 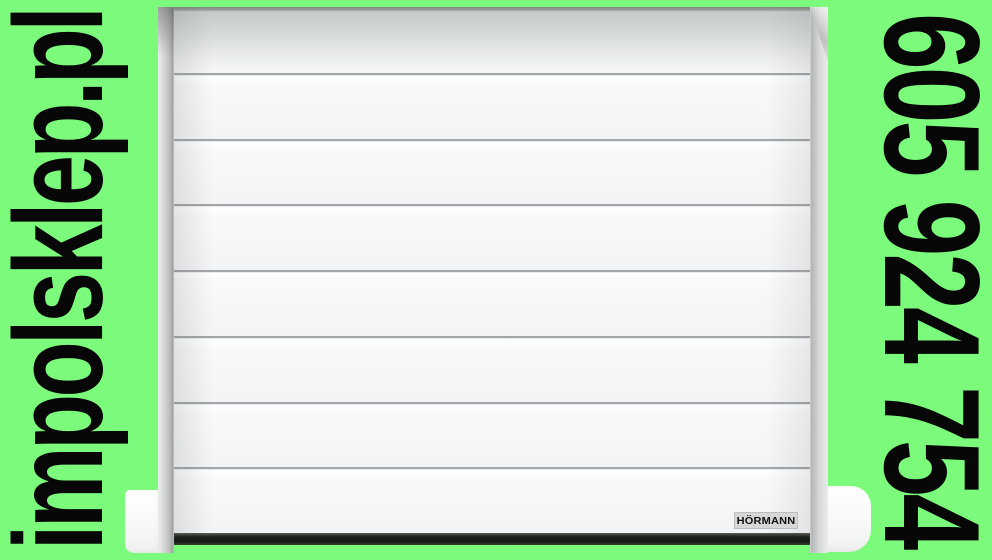 I want to click on phone-watermark-text: 605 924 754, so click(x=924, y=280).